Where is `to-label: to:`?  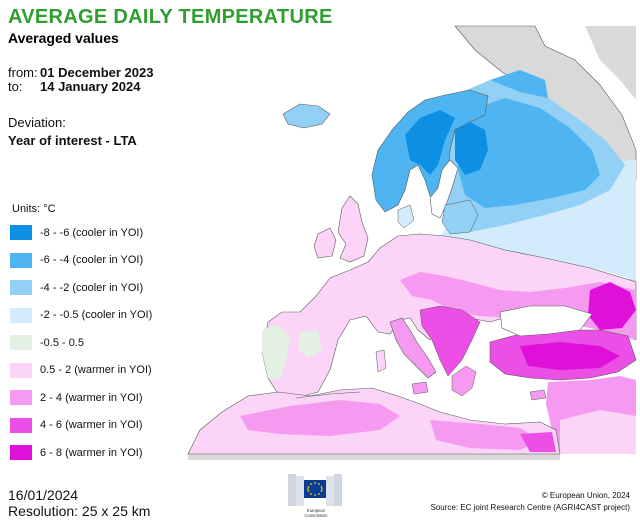 to-label: to: is located at coordinates (15, 86).